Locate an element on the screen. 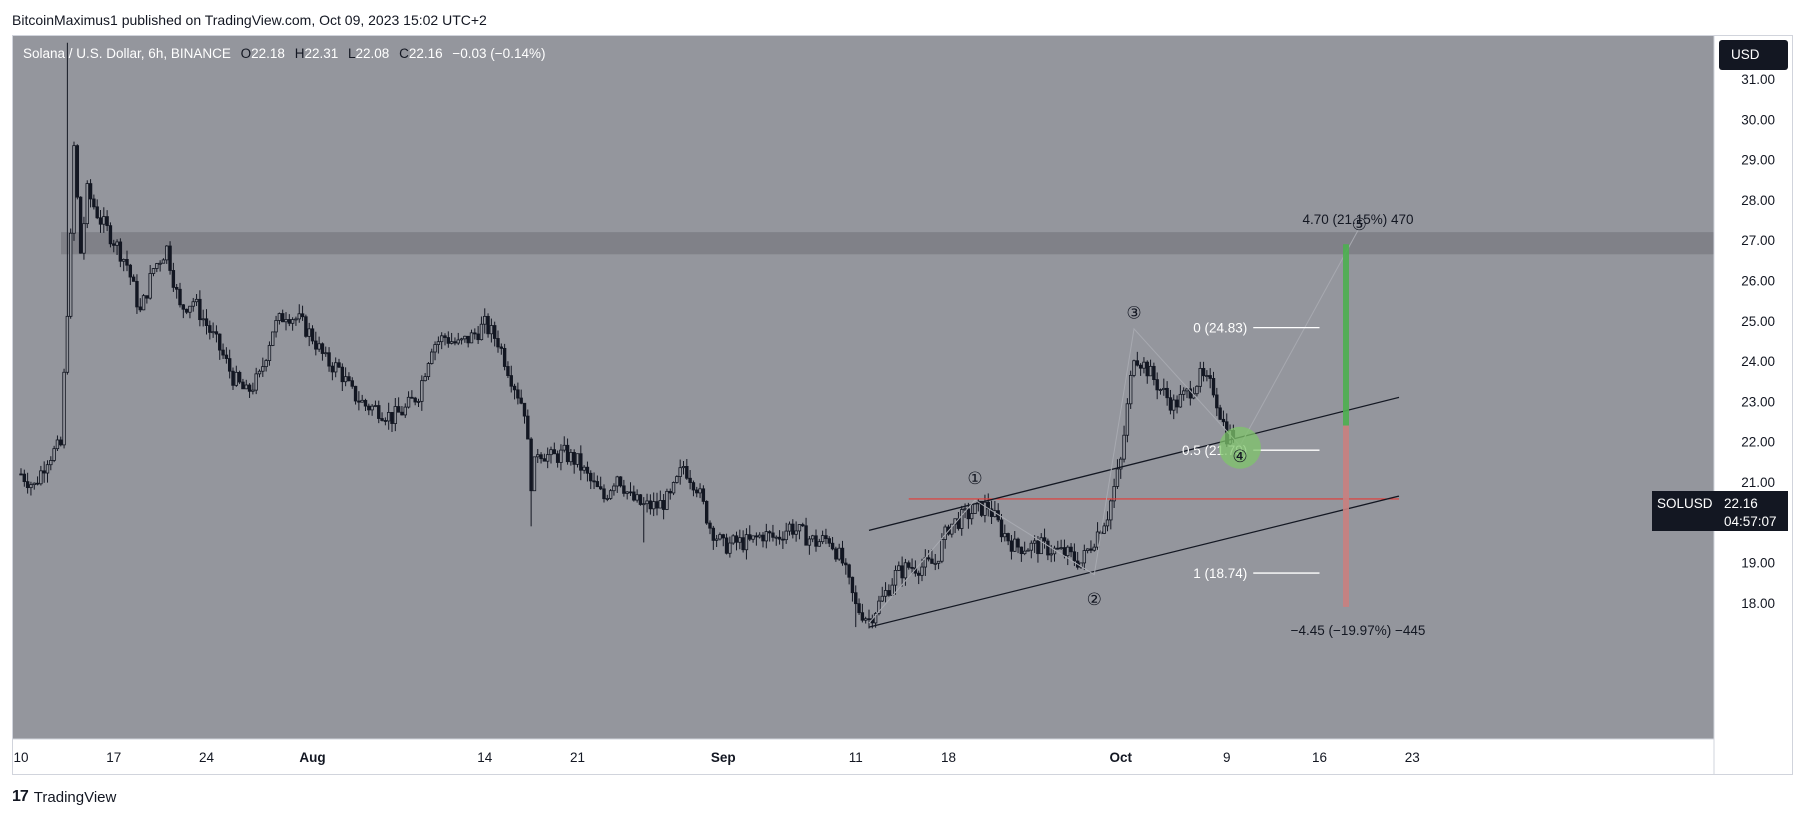  currency-button: USD is located at coordinates (1753, 55).